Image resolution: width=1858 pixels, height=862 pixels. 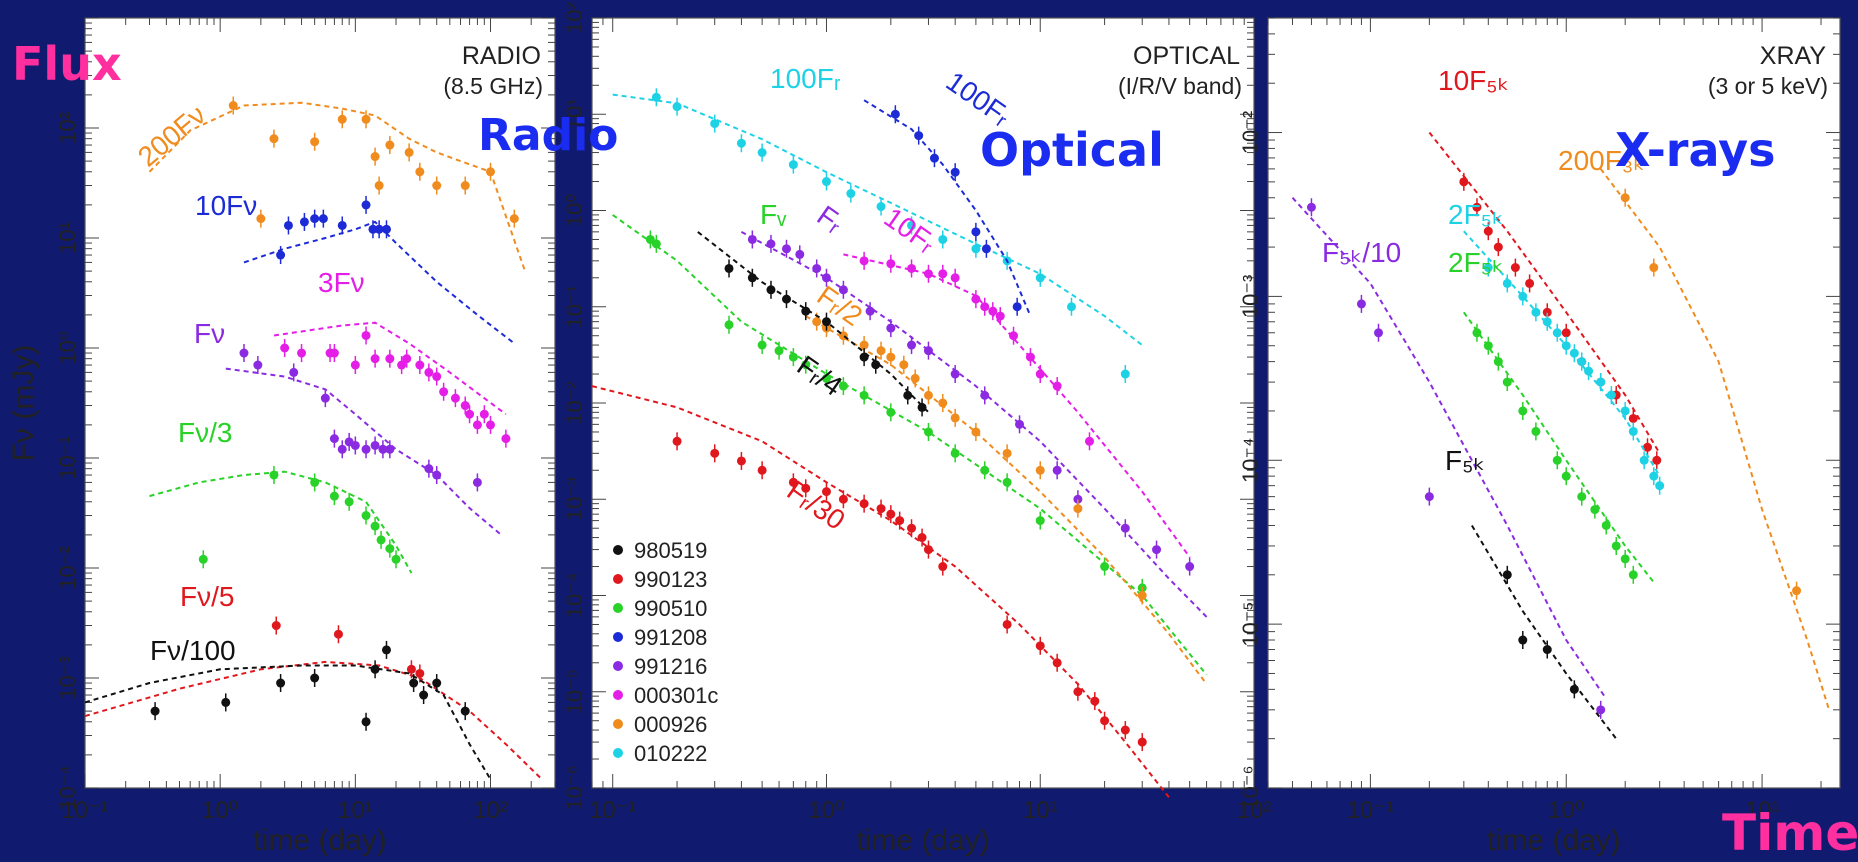 I want to click on panel-subtitle: (3 or 5 keV), so click(x=1768, y=86).